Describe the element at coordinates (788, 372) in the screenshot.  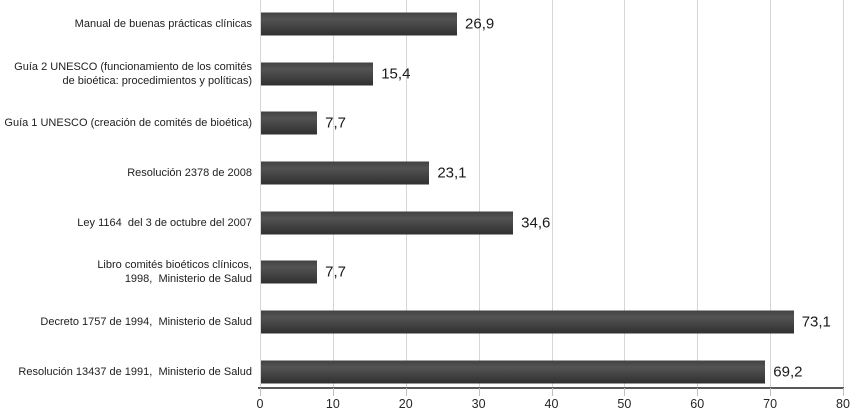
I see `value-label: 69,2` at that location.